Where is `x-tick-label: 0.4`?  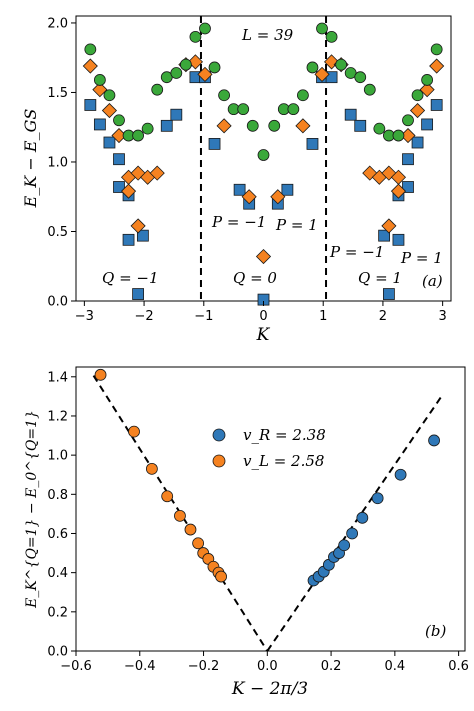 x-tick-label: 0.4 is located at coordinates (395, 666).